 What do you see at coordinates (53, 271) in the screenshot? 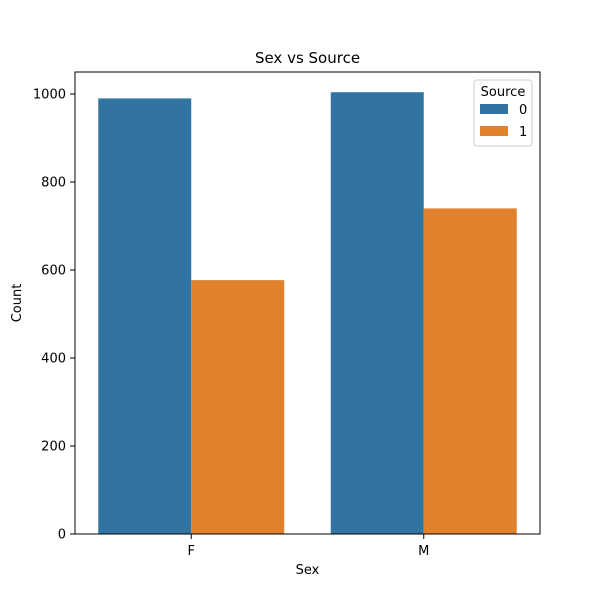
I see `y-tick-label: 600` at bounding box center [53, 271].